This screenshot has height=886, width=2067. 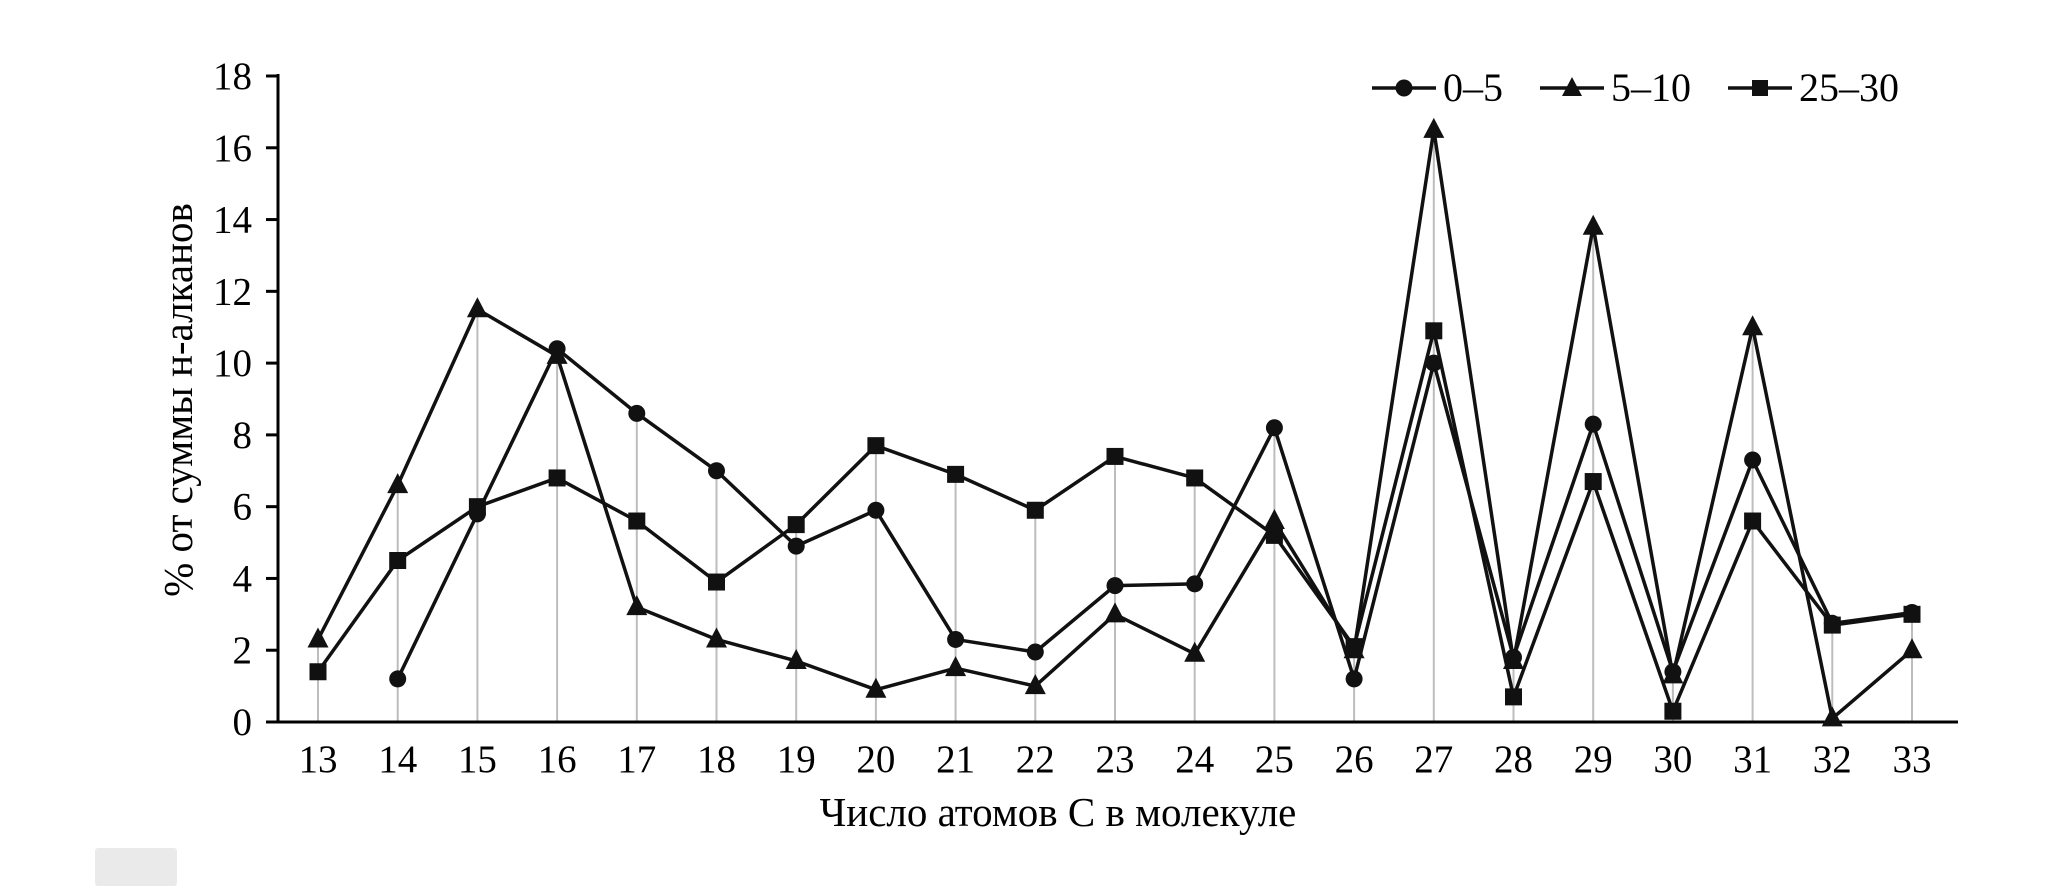 I want to click on svg-text: 30, so click(x=1672, y=759).